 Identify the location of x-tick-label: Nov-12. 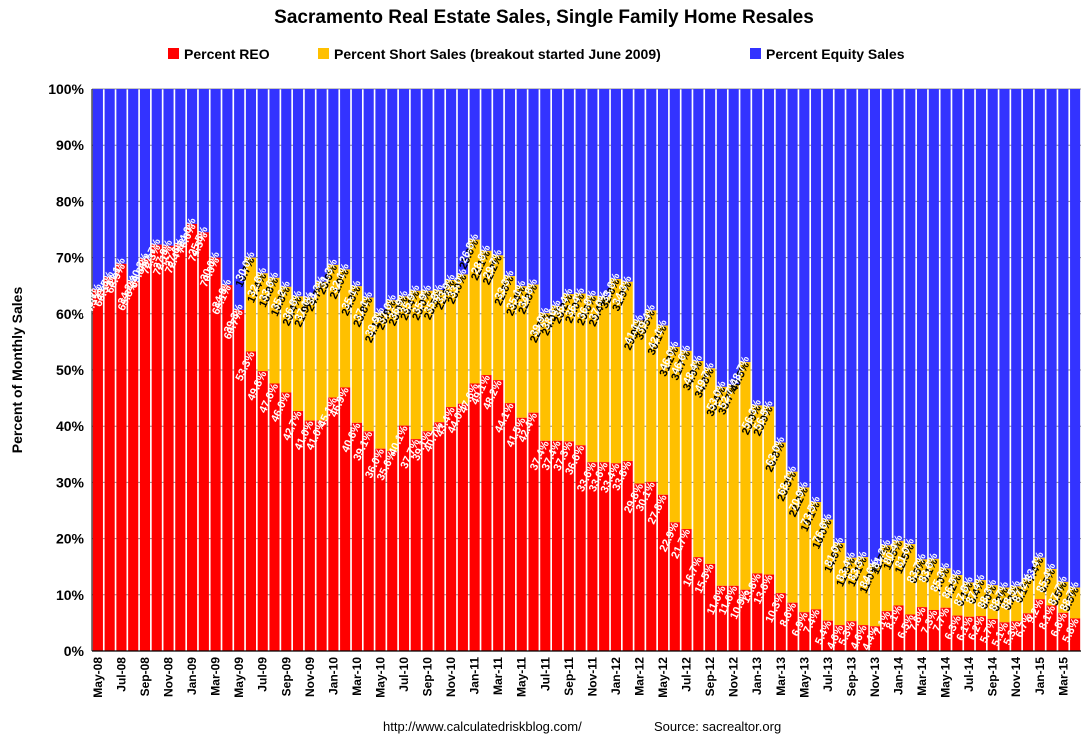
(734, 677).